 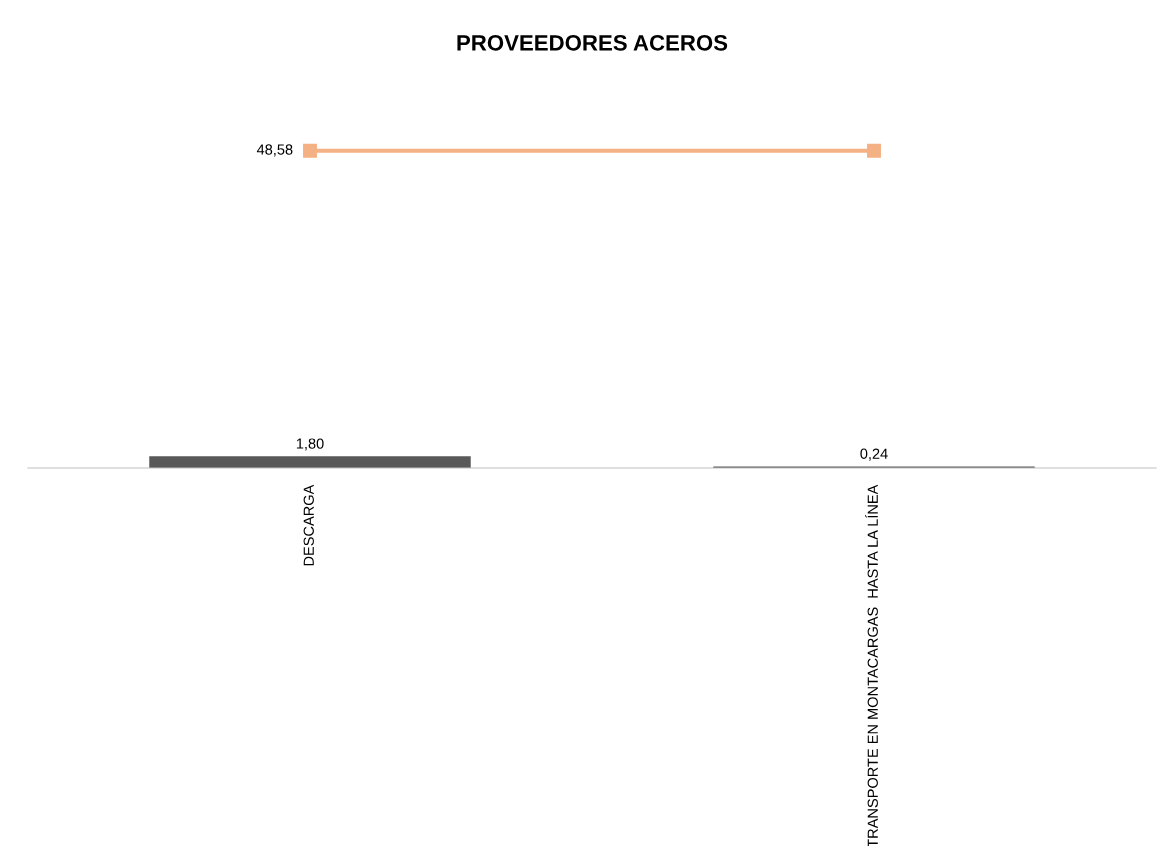 I want to click on data-label: 48,58, so click(x=274, y=150).